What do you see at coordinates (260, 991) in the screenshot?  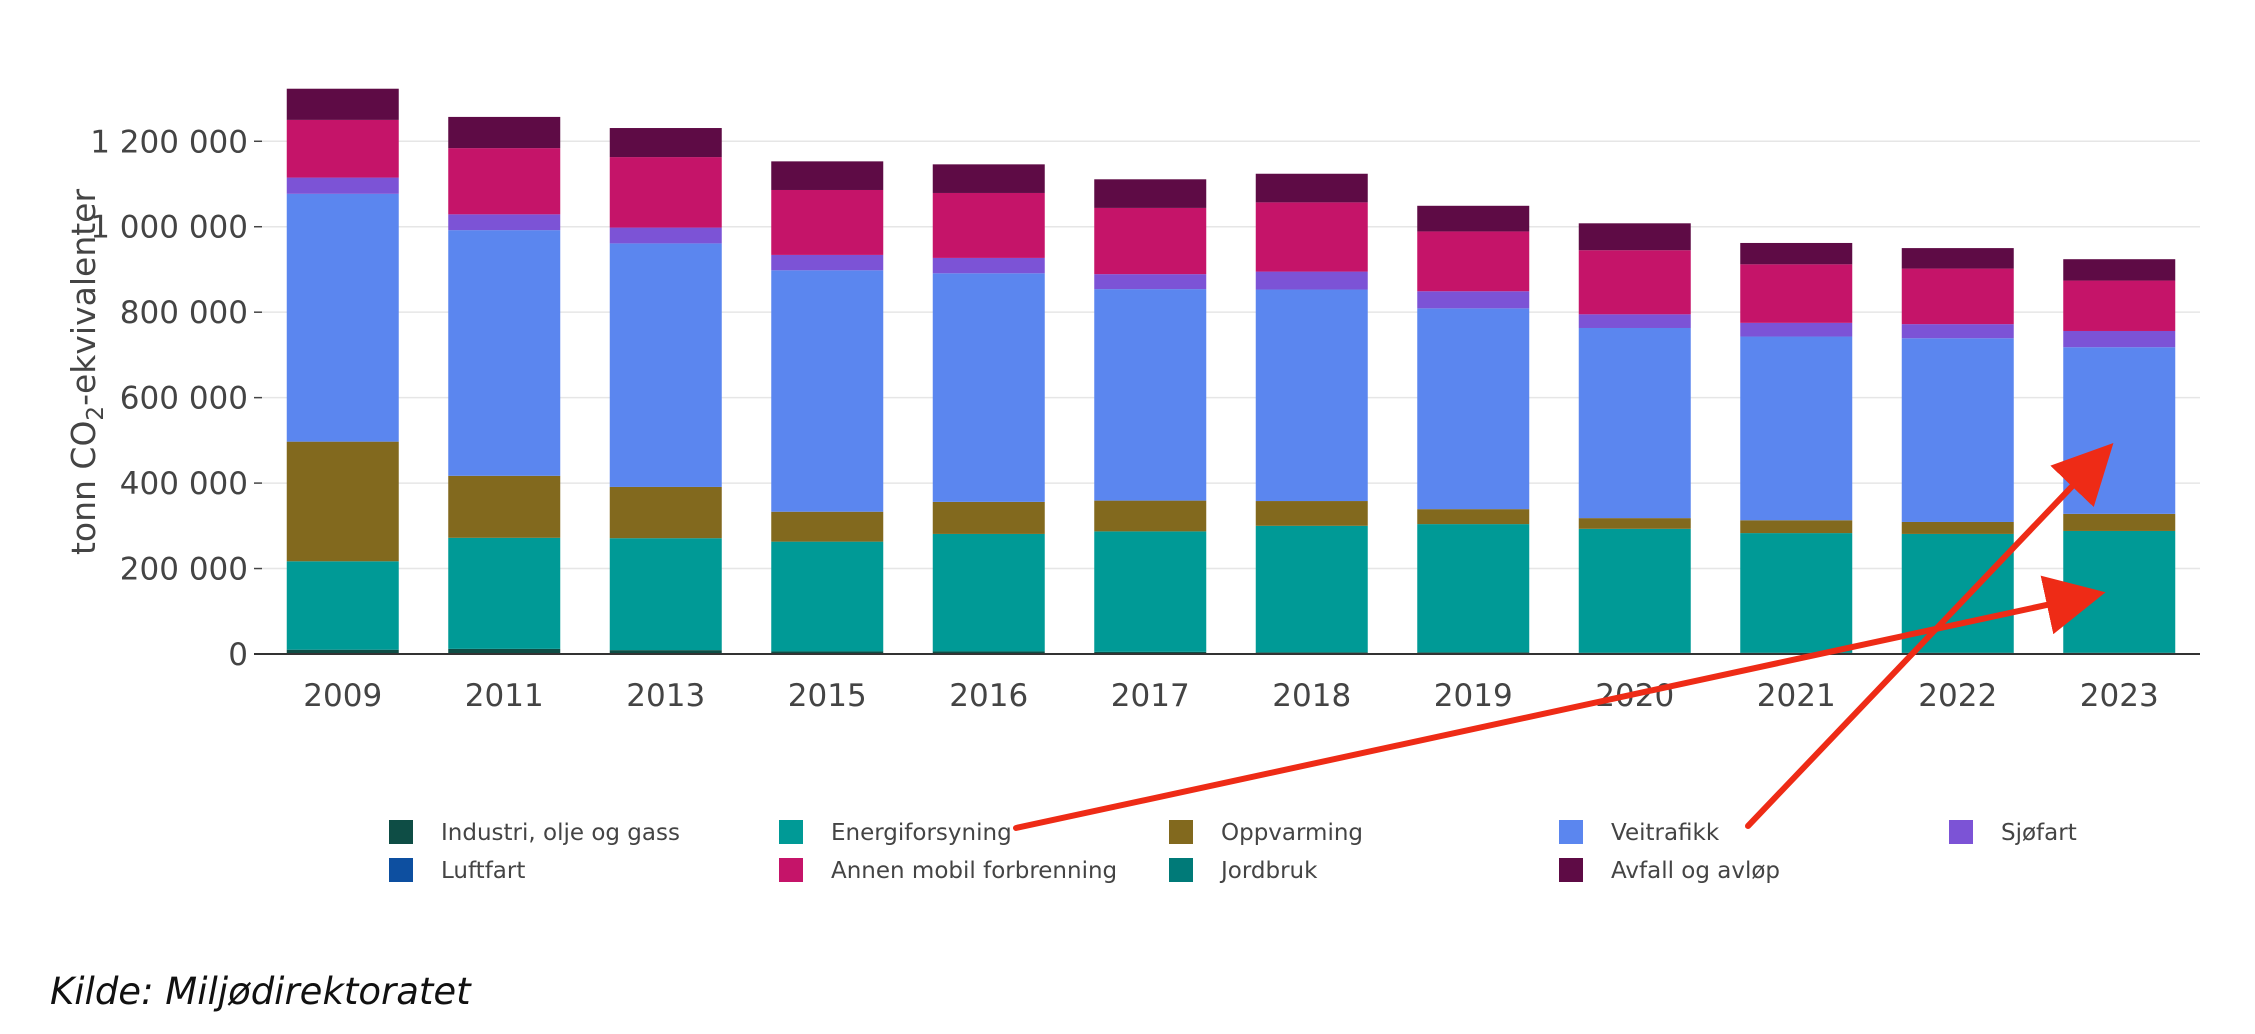 I see `source-note: Kilde: Miljødirektoratet` at bounding box center [260, 991].